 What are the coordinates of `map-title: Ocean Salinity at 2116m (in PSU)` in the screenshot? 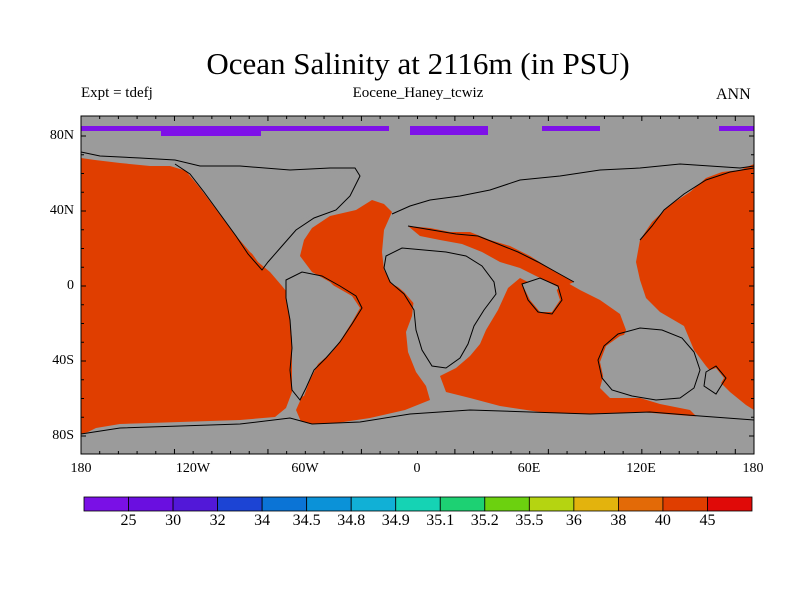 It's located at (418, 63).